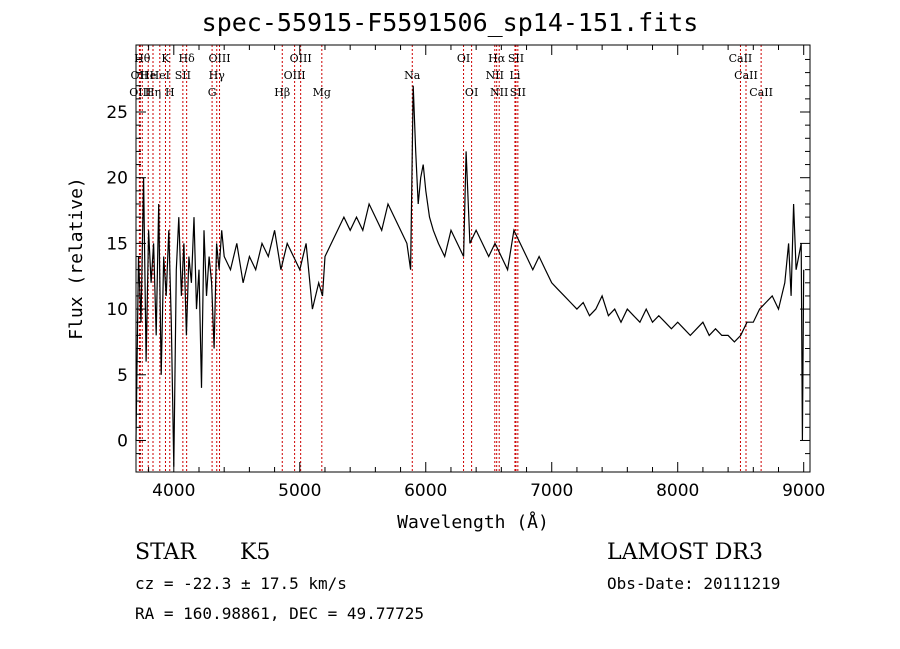 This screenshot has height=649, width=900. I want to click on y-tick-label-5: 5, so click(122, 376).